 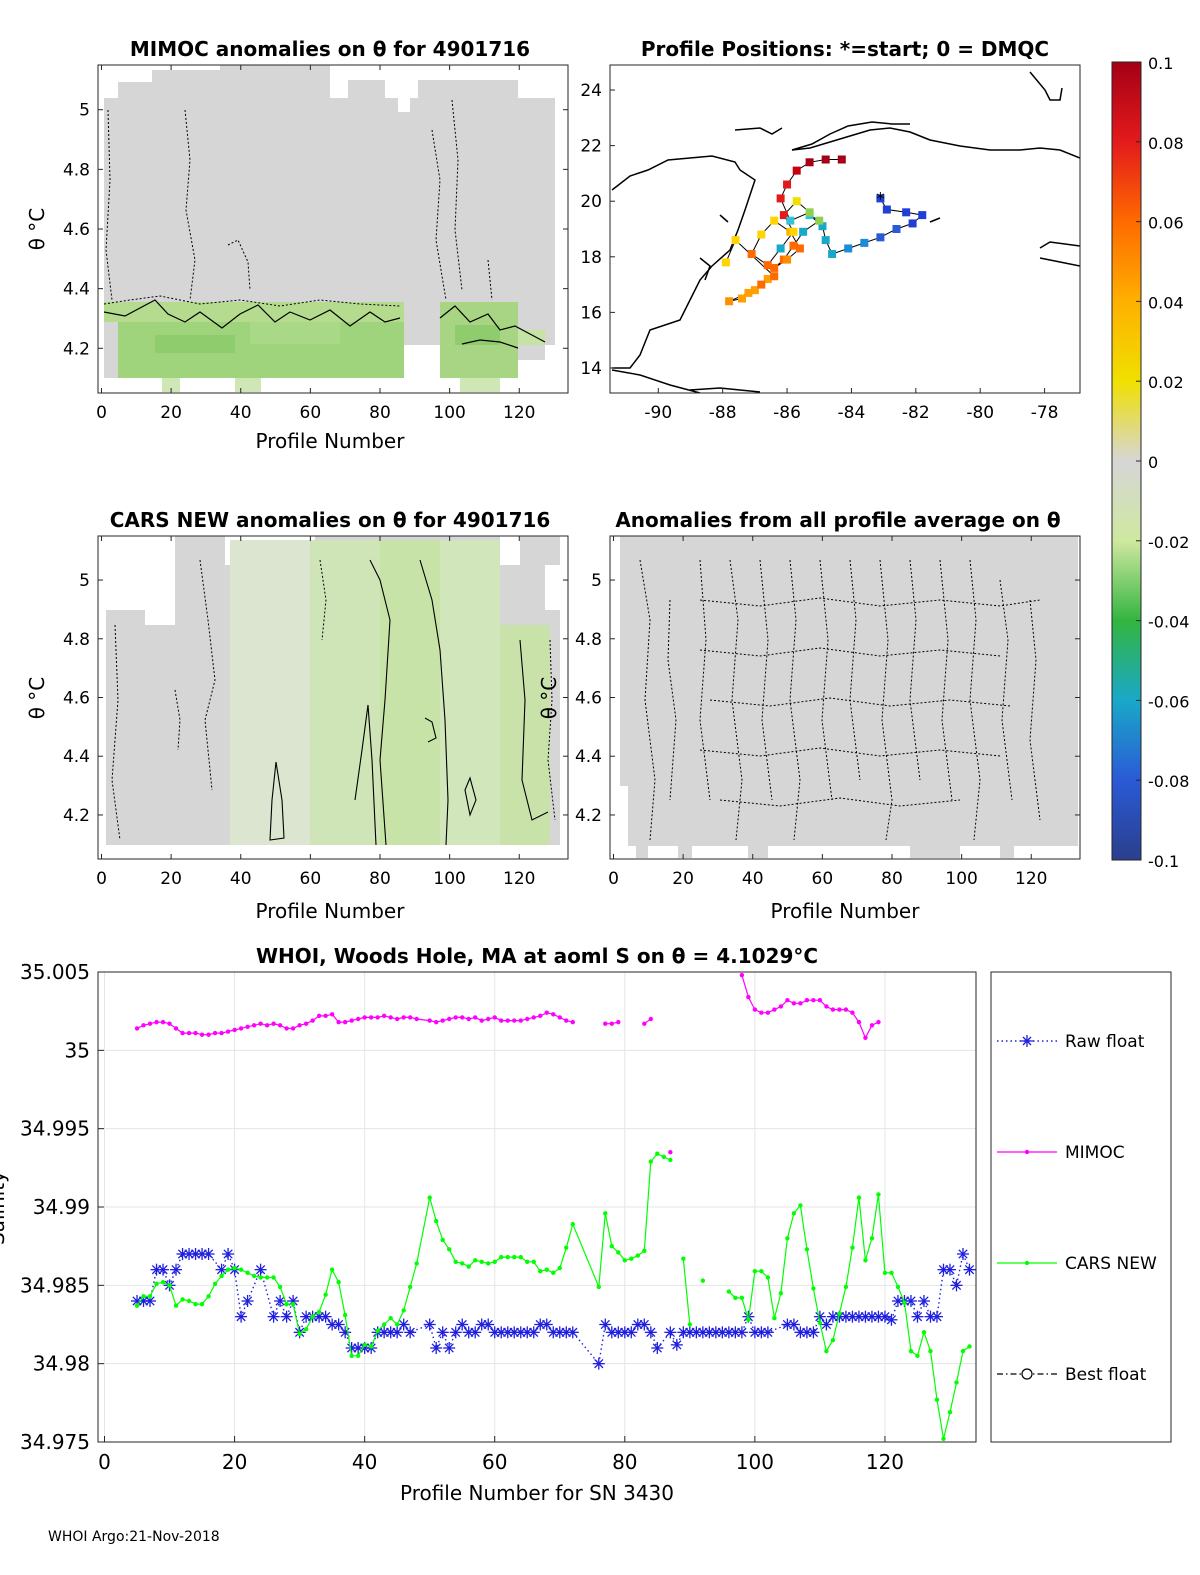 What do you see at coordinates (591, 202) in the screenshot?
I see `map-ytick-label: 20` at bounding box center [591, 202].